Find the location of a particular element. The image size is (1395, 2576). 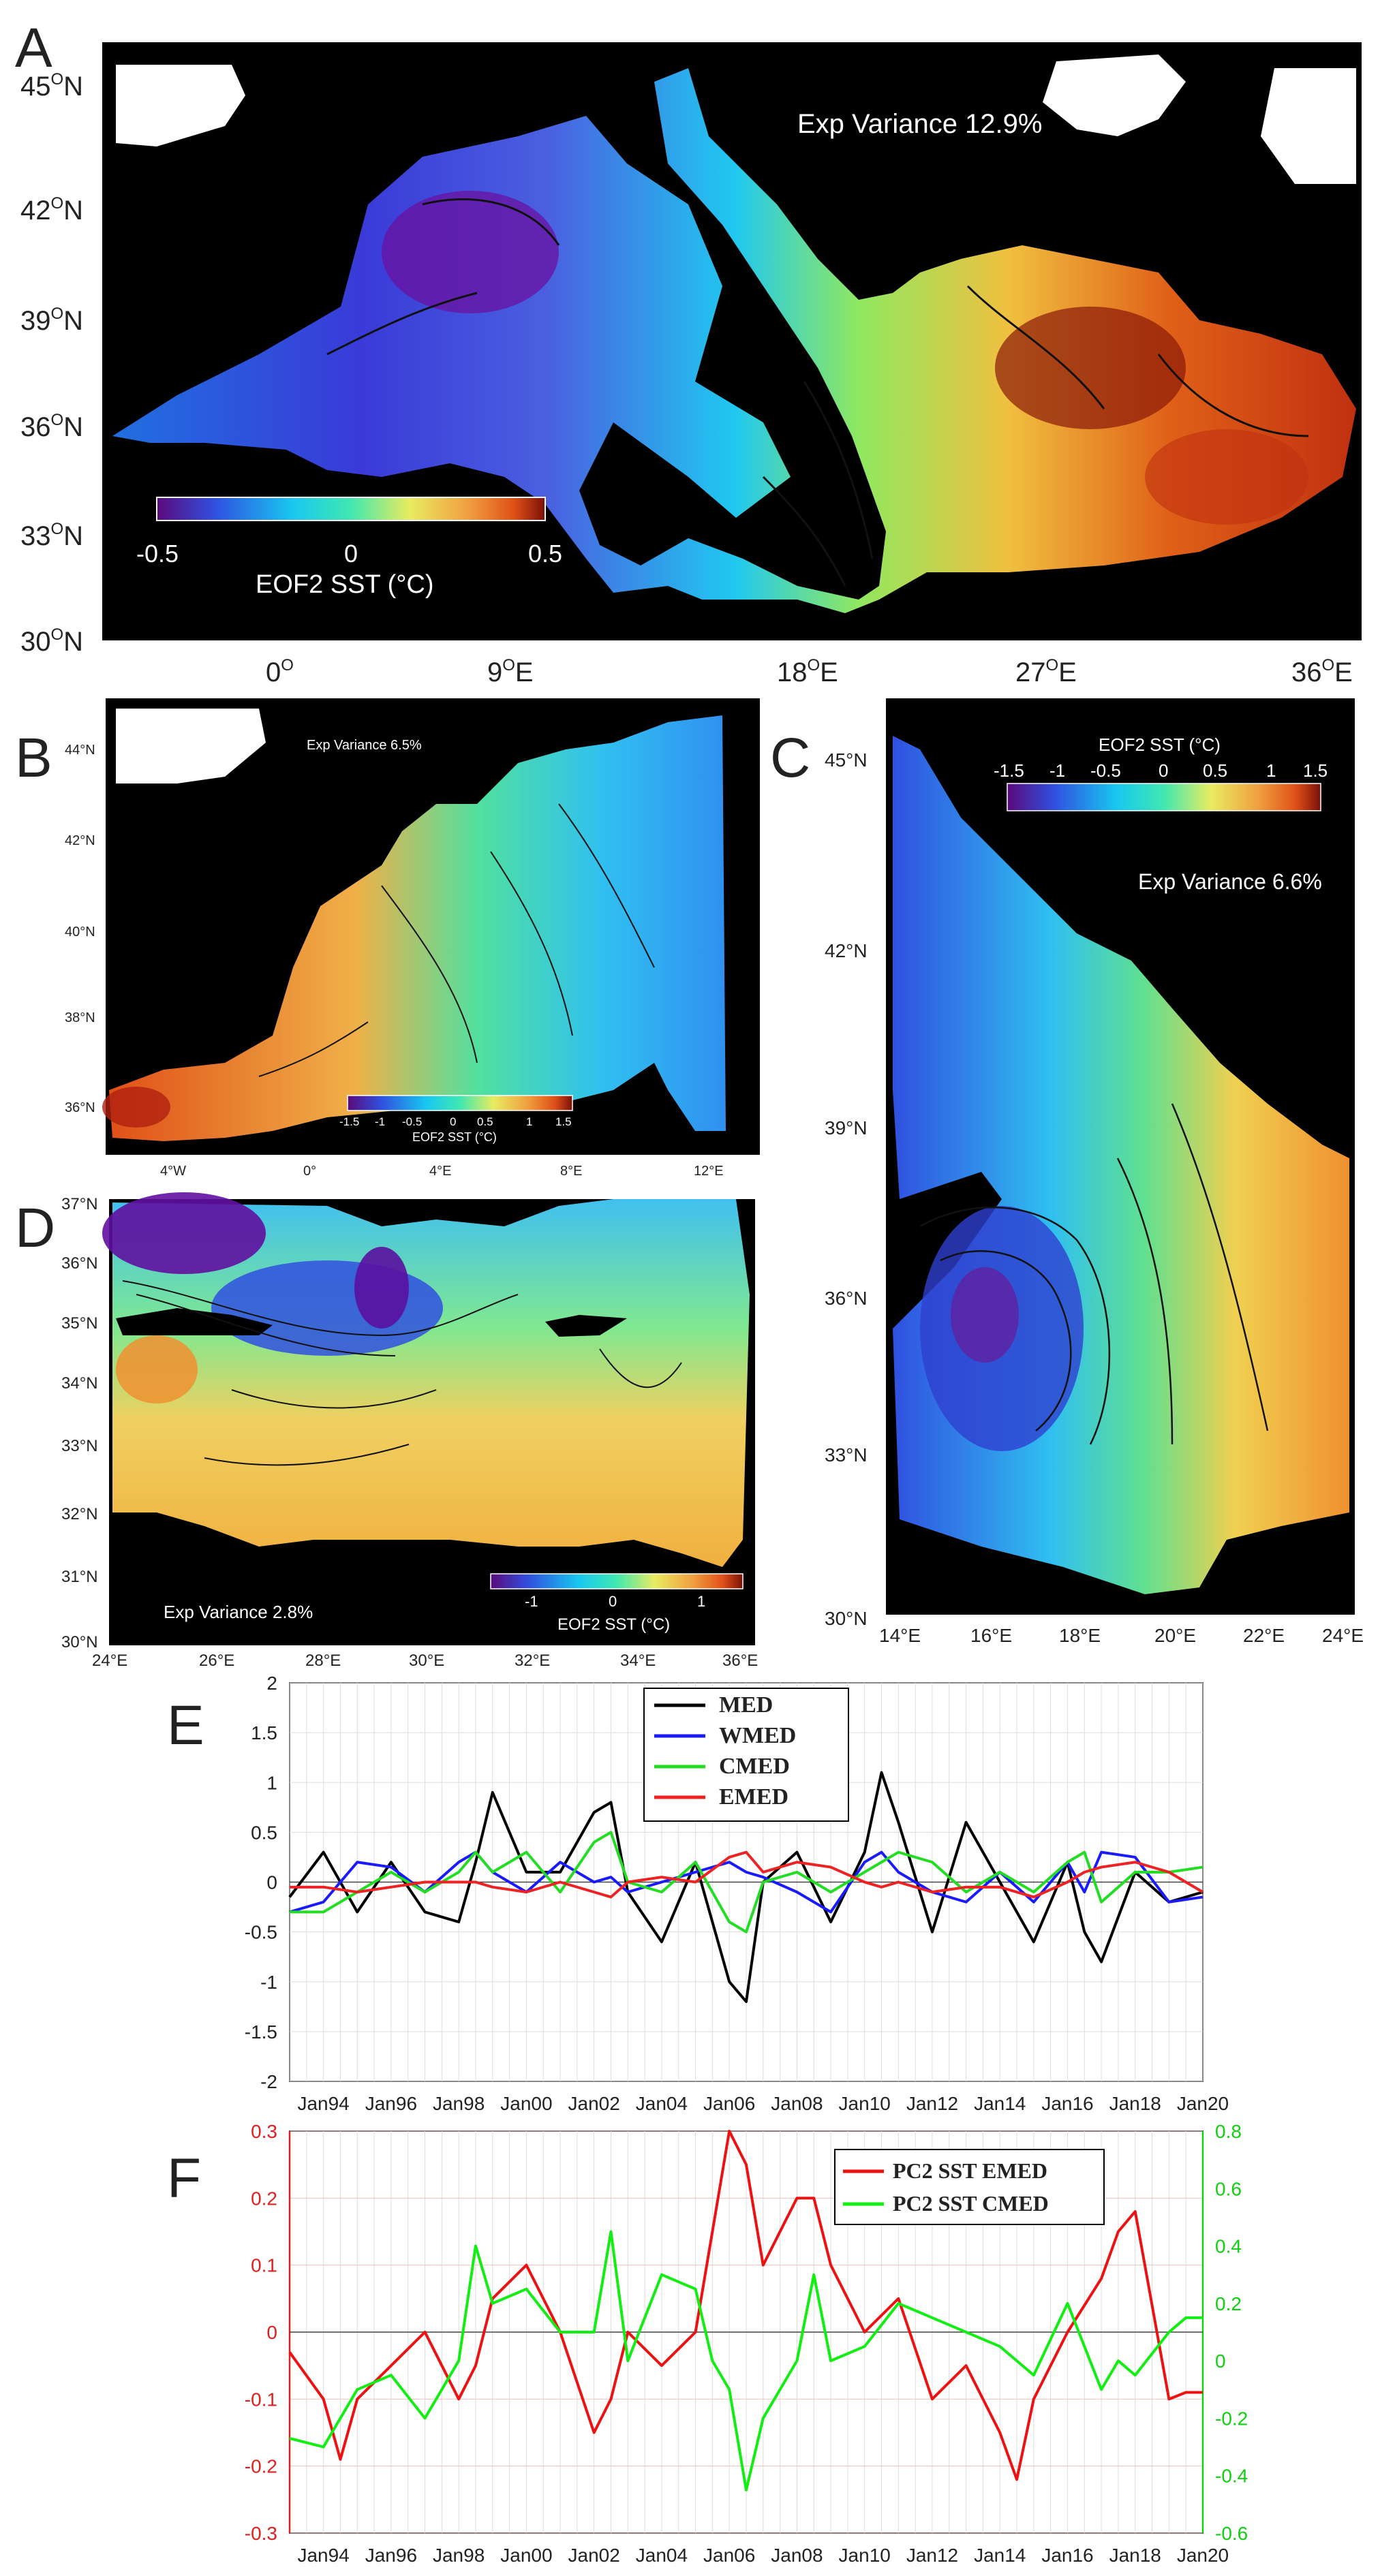

map-b-variance: Exp Variance 6.5% is located at coordinates (364, 745).